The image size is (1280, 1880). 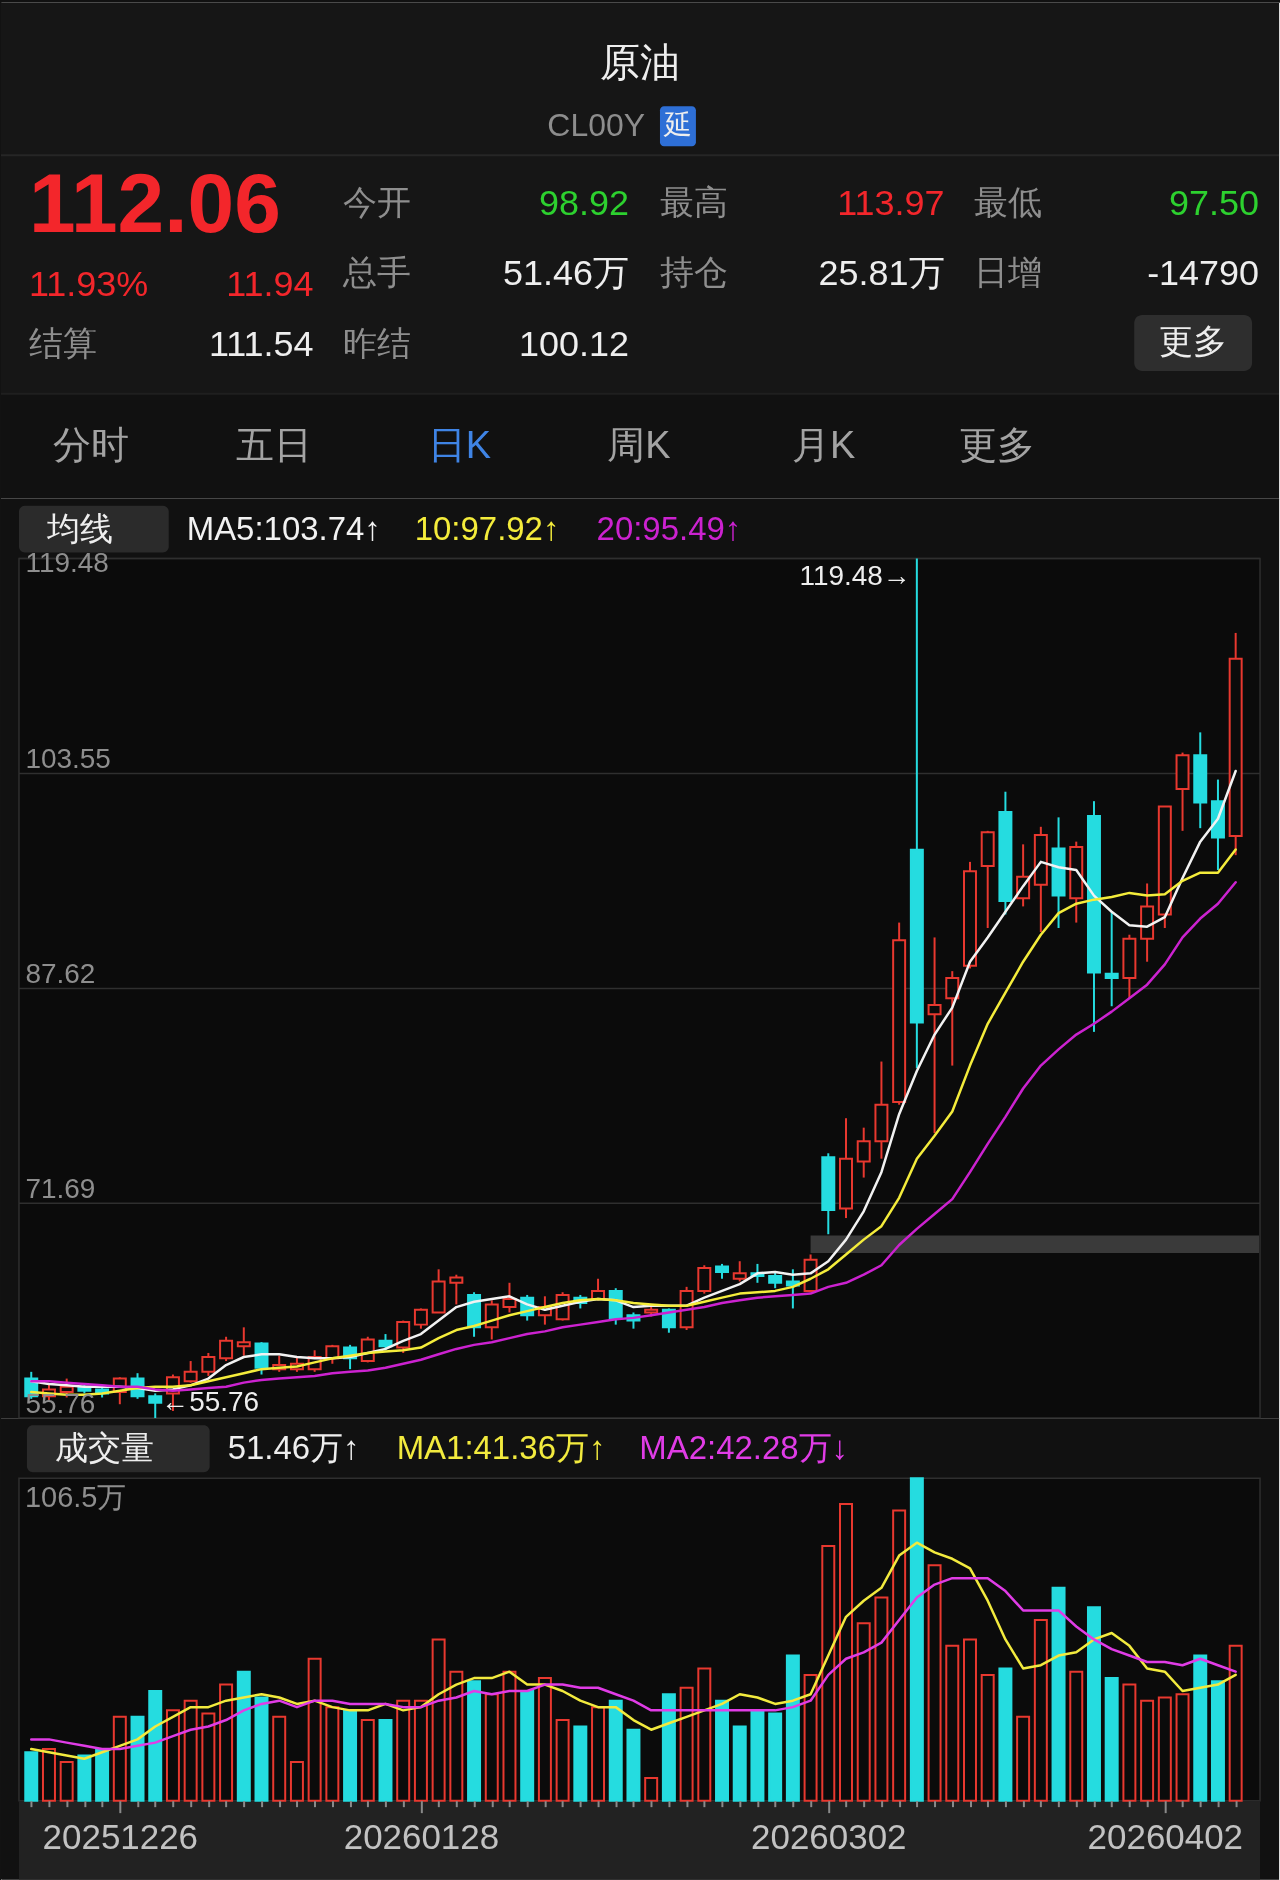 What do you see at coordinates (60, 973) in the screenshot?
I see `y-tick-label: 87.62` at bounding box center [60, 973].